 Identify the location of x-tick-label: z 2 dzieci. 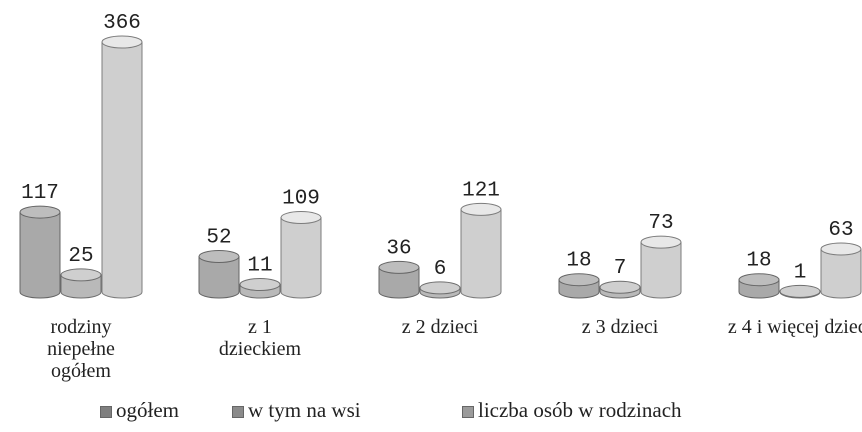
(440, 327).